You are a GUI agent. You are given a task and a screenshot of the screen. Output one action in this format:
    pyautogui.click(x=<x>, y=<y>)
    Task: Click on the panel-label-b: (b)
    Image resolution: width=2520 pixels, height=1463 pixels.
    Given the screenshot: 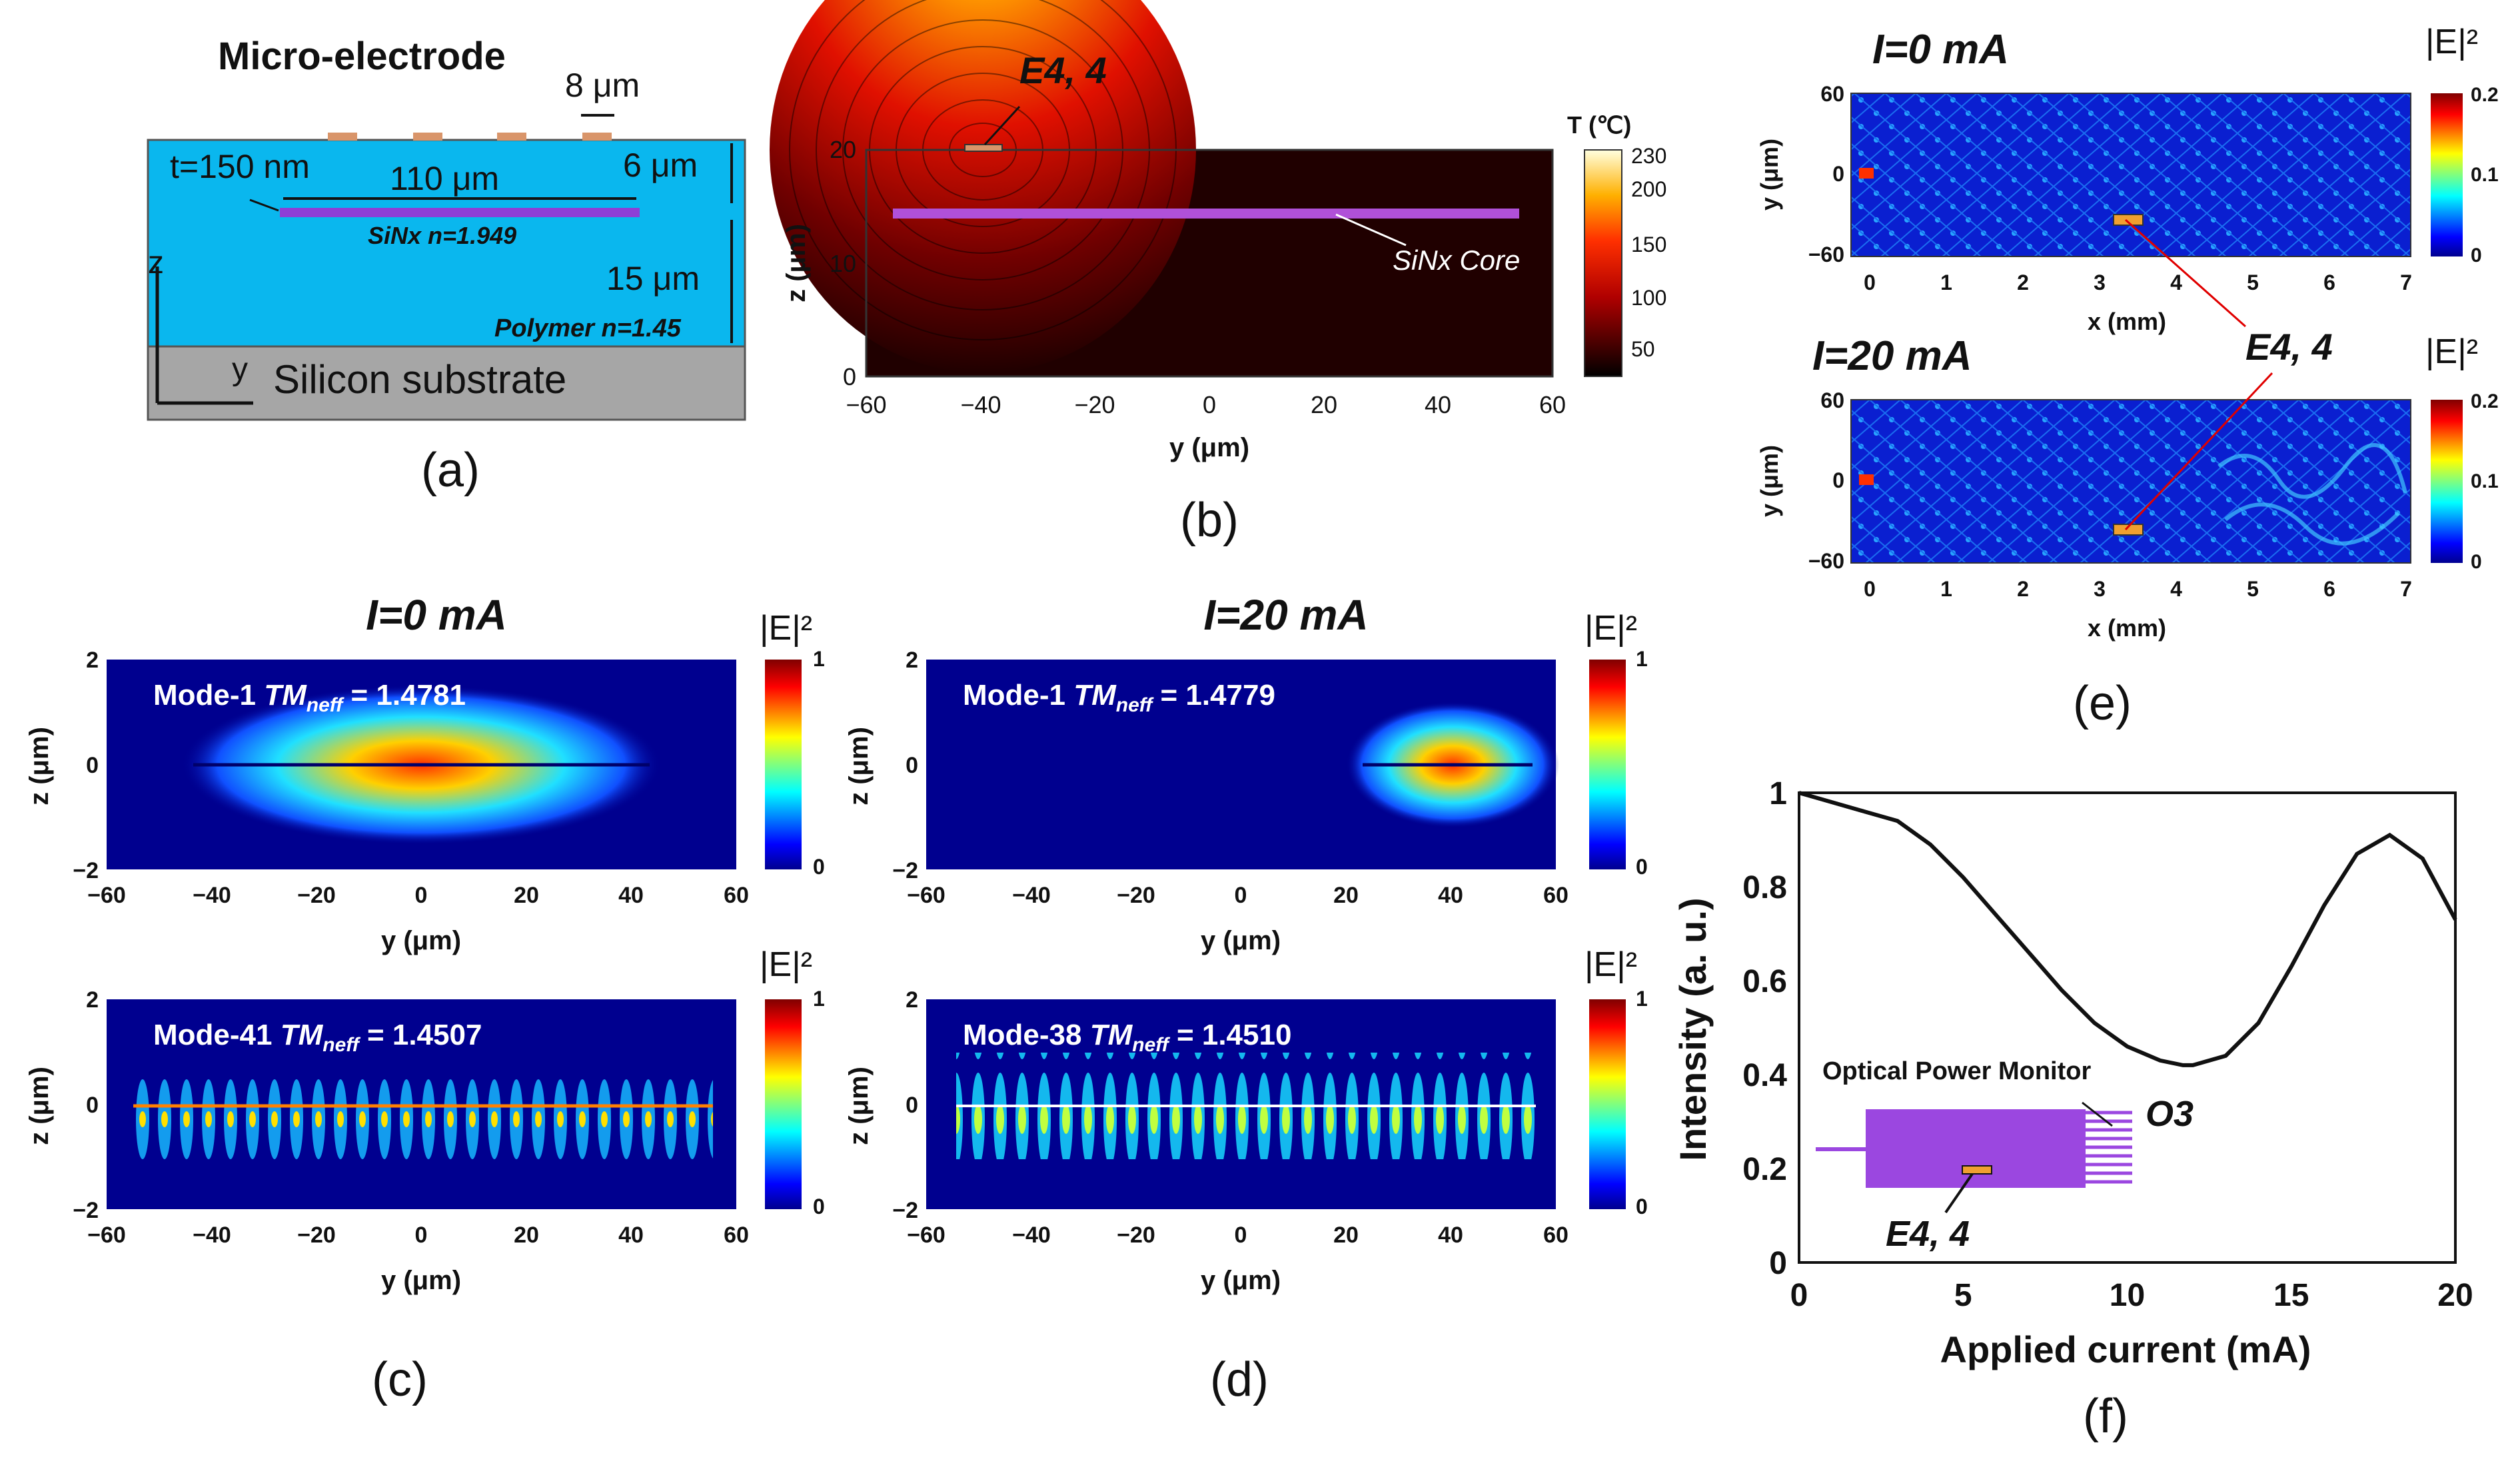 What is the action you would take?
    pyautogui.click(x=1209, y=520)
    